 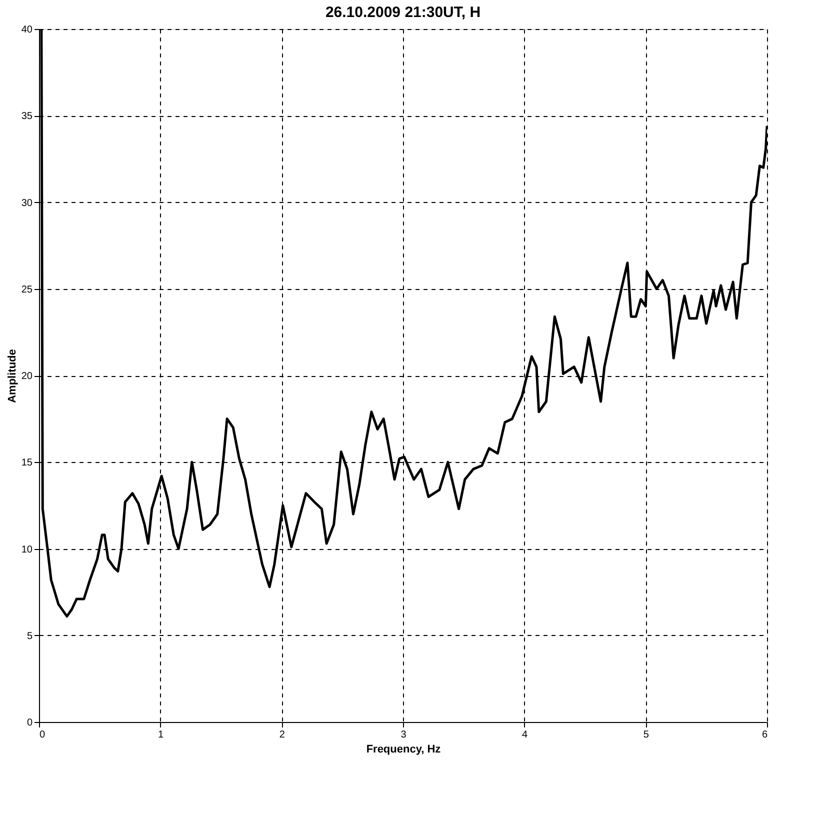 I want to click on x-tick-label: 5, so click(x=646, y=735).